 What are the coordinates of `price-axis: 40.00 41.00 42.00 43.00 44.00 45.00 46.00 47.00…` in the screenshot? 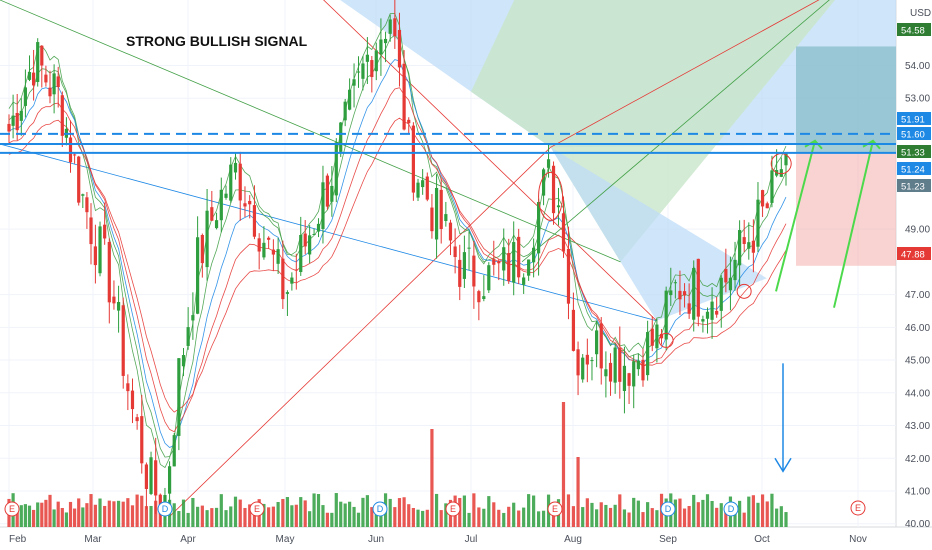 It's located at (914, 269).